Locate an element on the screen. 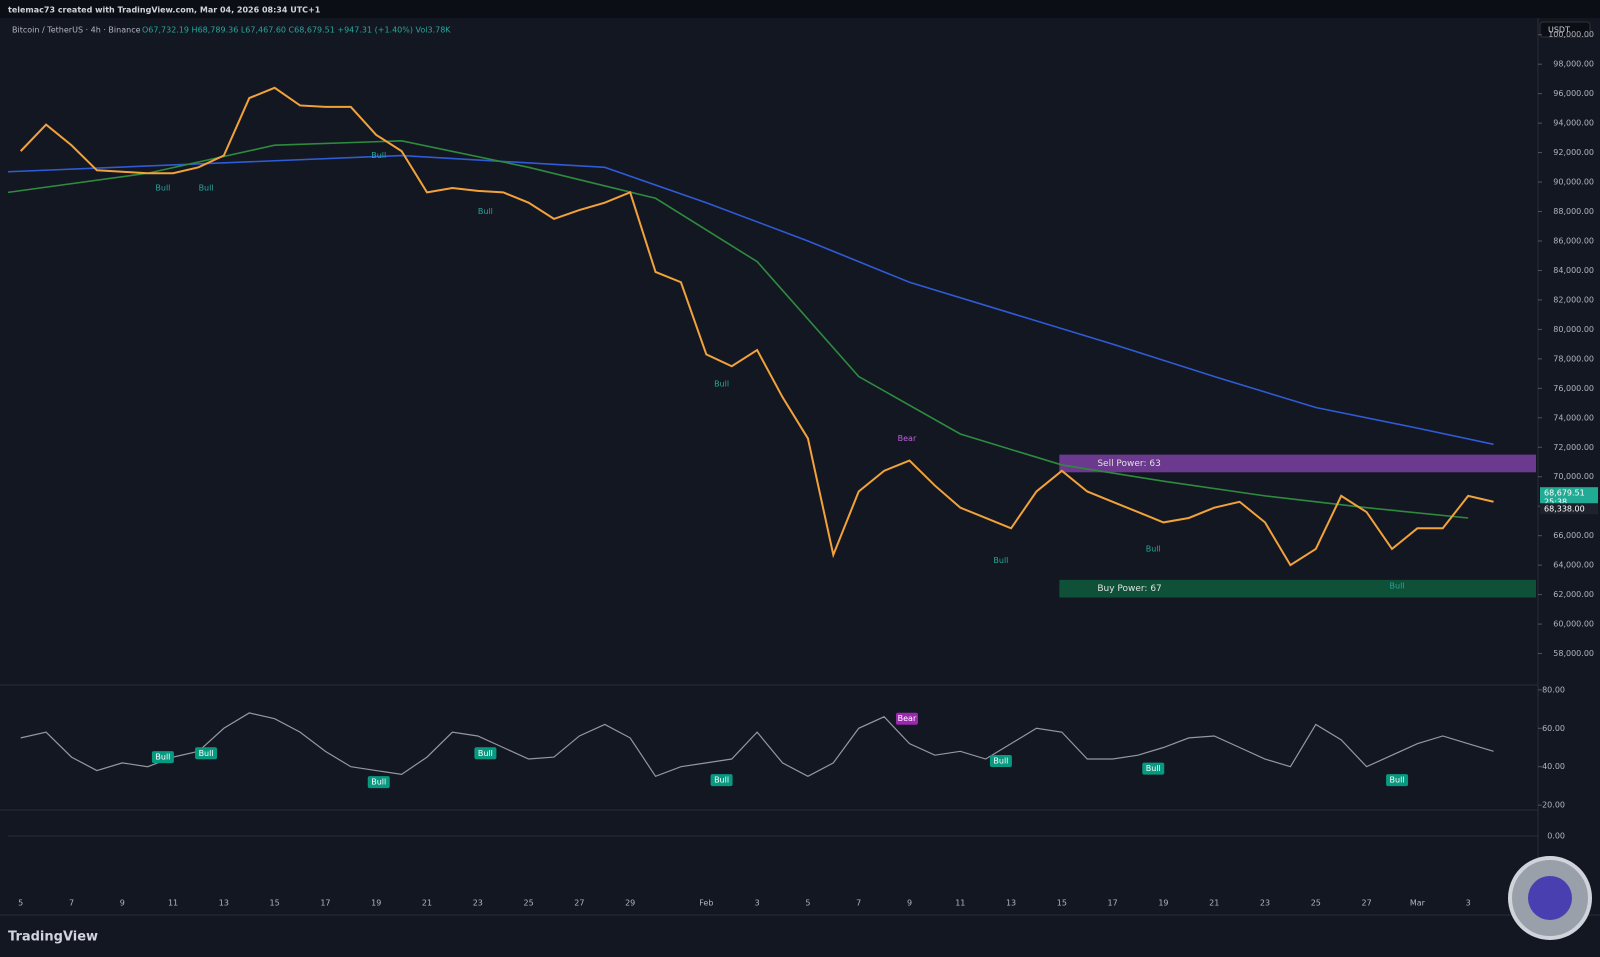 This screenshot has width=1600, height=957. symbol: Bitcoin / TetherUS · 4h · Binance is located at coordinates (76, 30).